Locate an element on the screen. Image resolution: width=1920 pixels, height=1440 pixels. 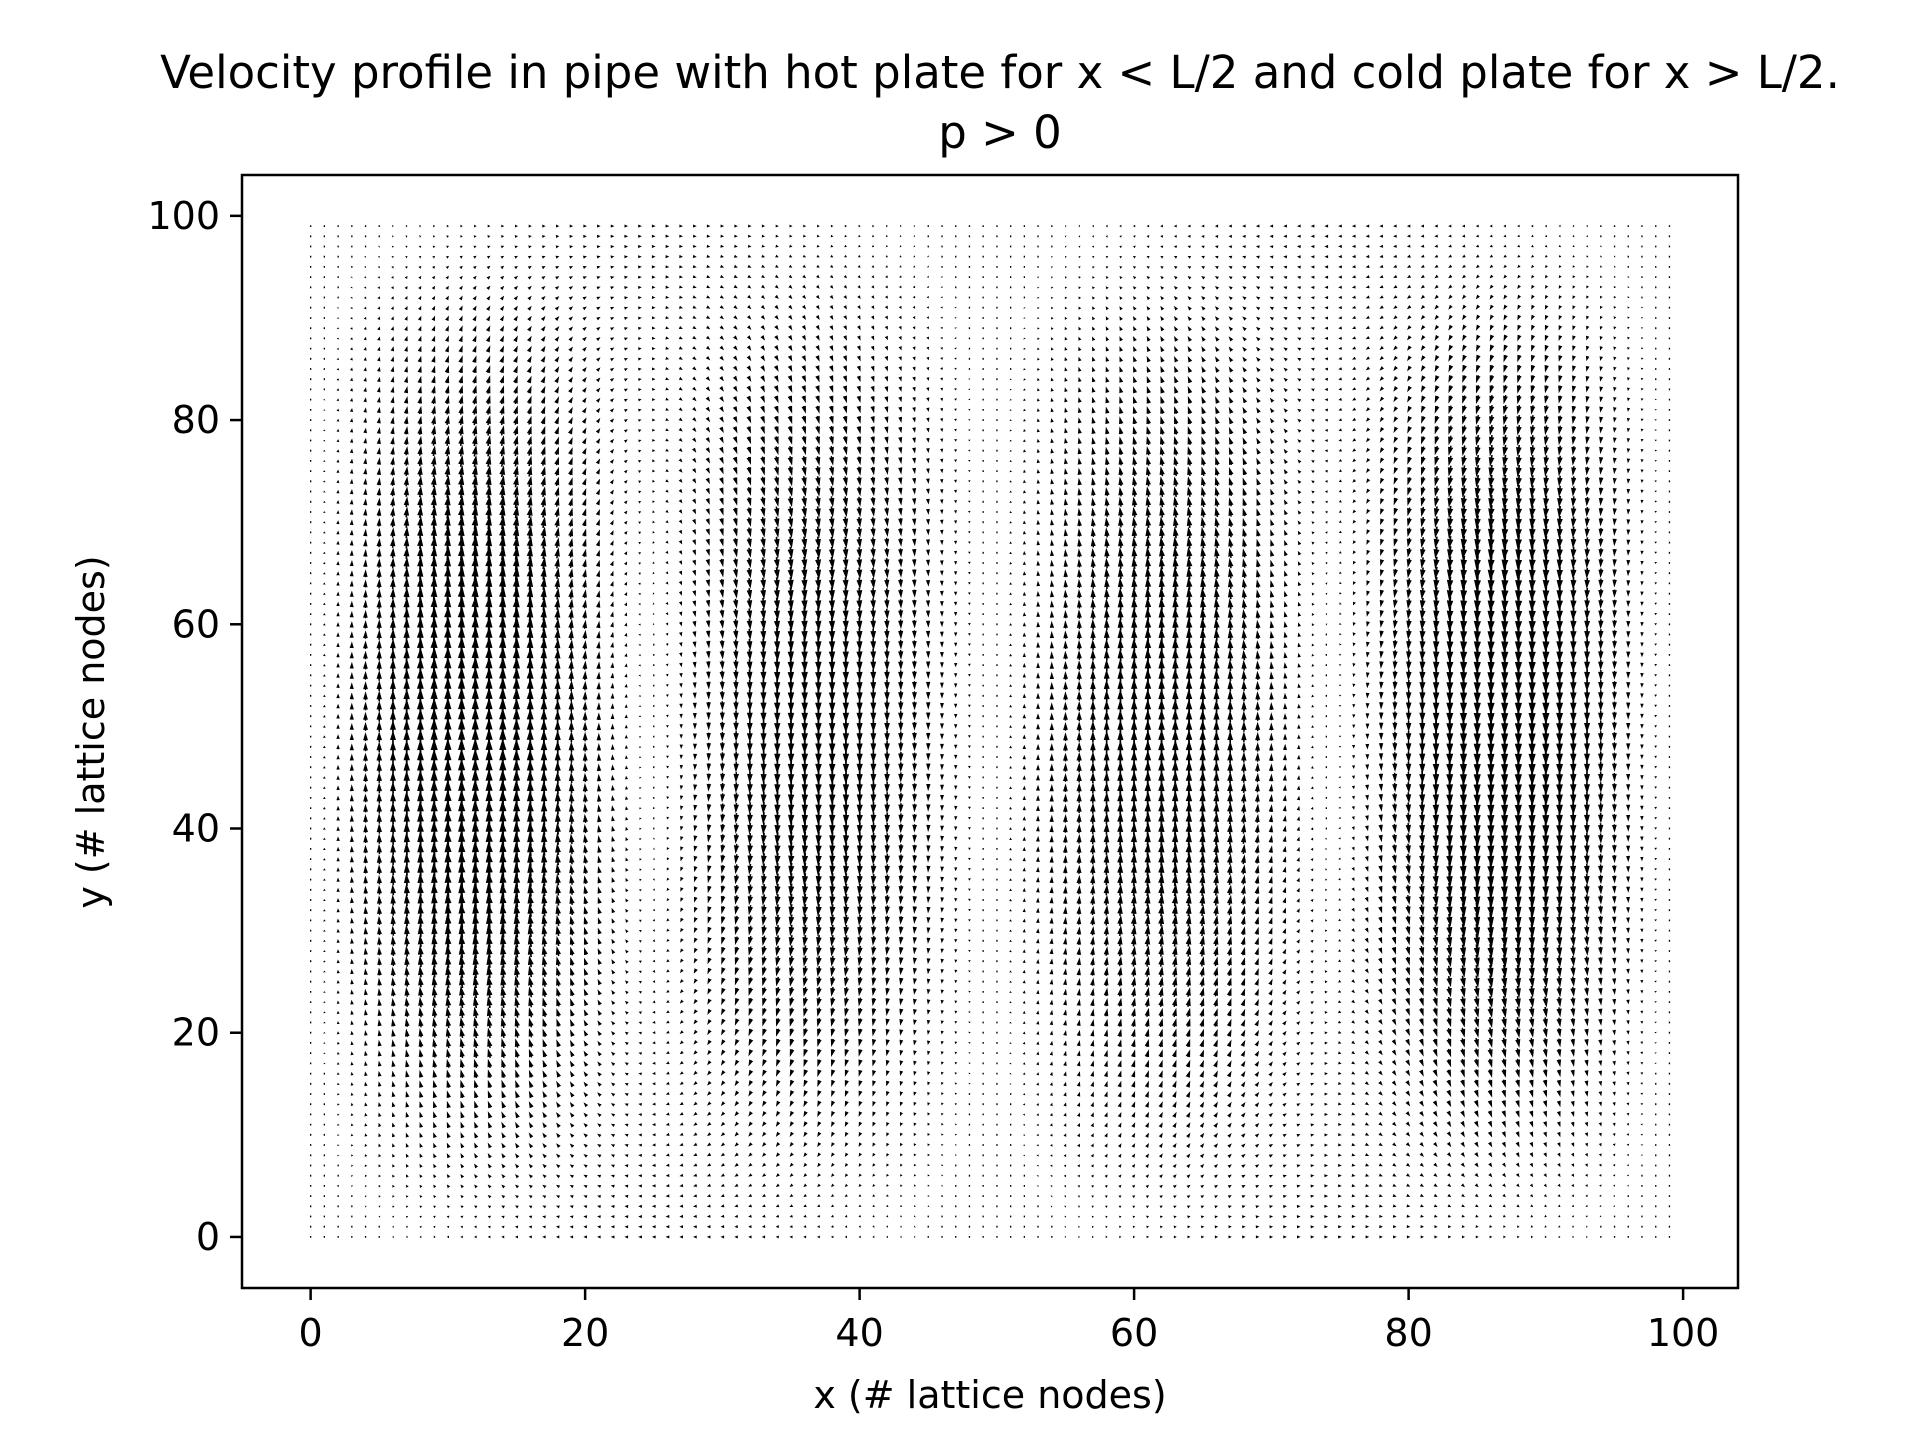
x-axis: 0 20 40 60 80 100 is located at coordinates (1009, 1321).